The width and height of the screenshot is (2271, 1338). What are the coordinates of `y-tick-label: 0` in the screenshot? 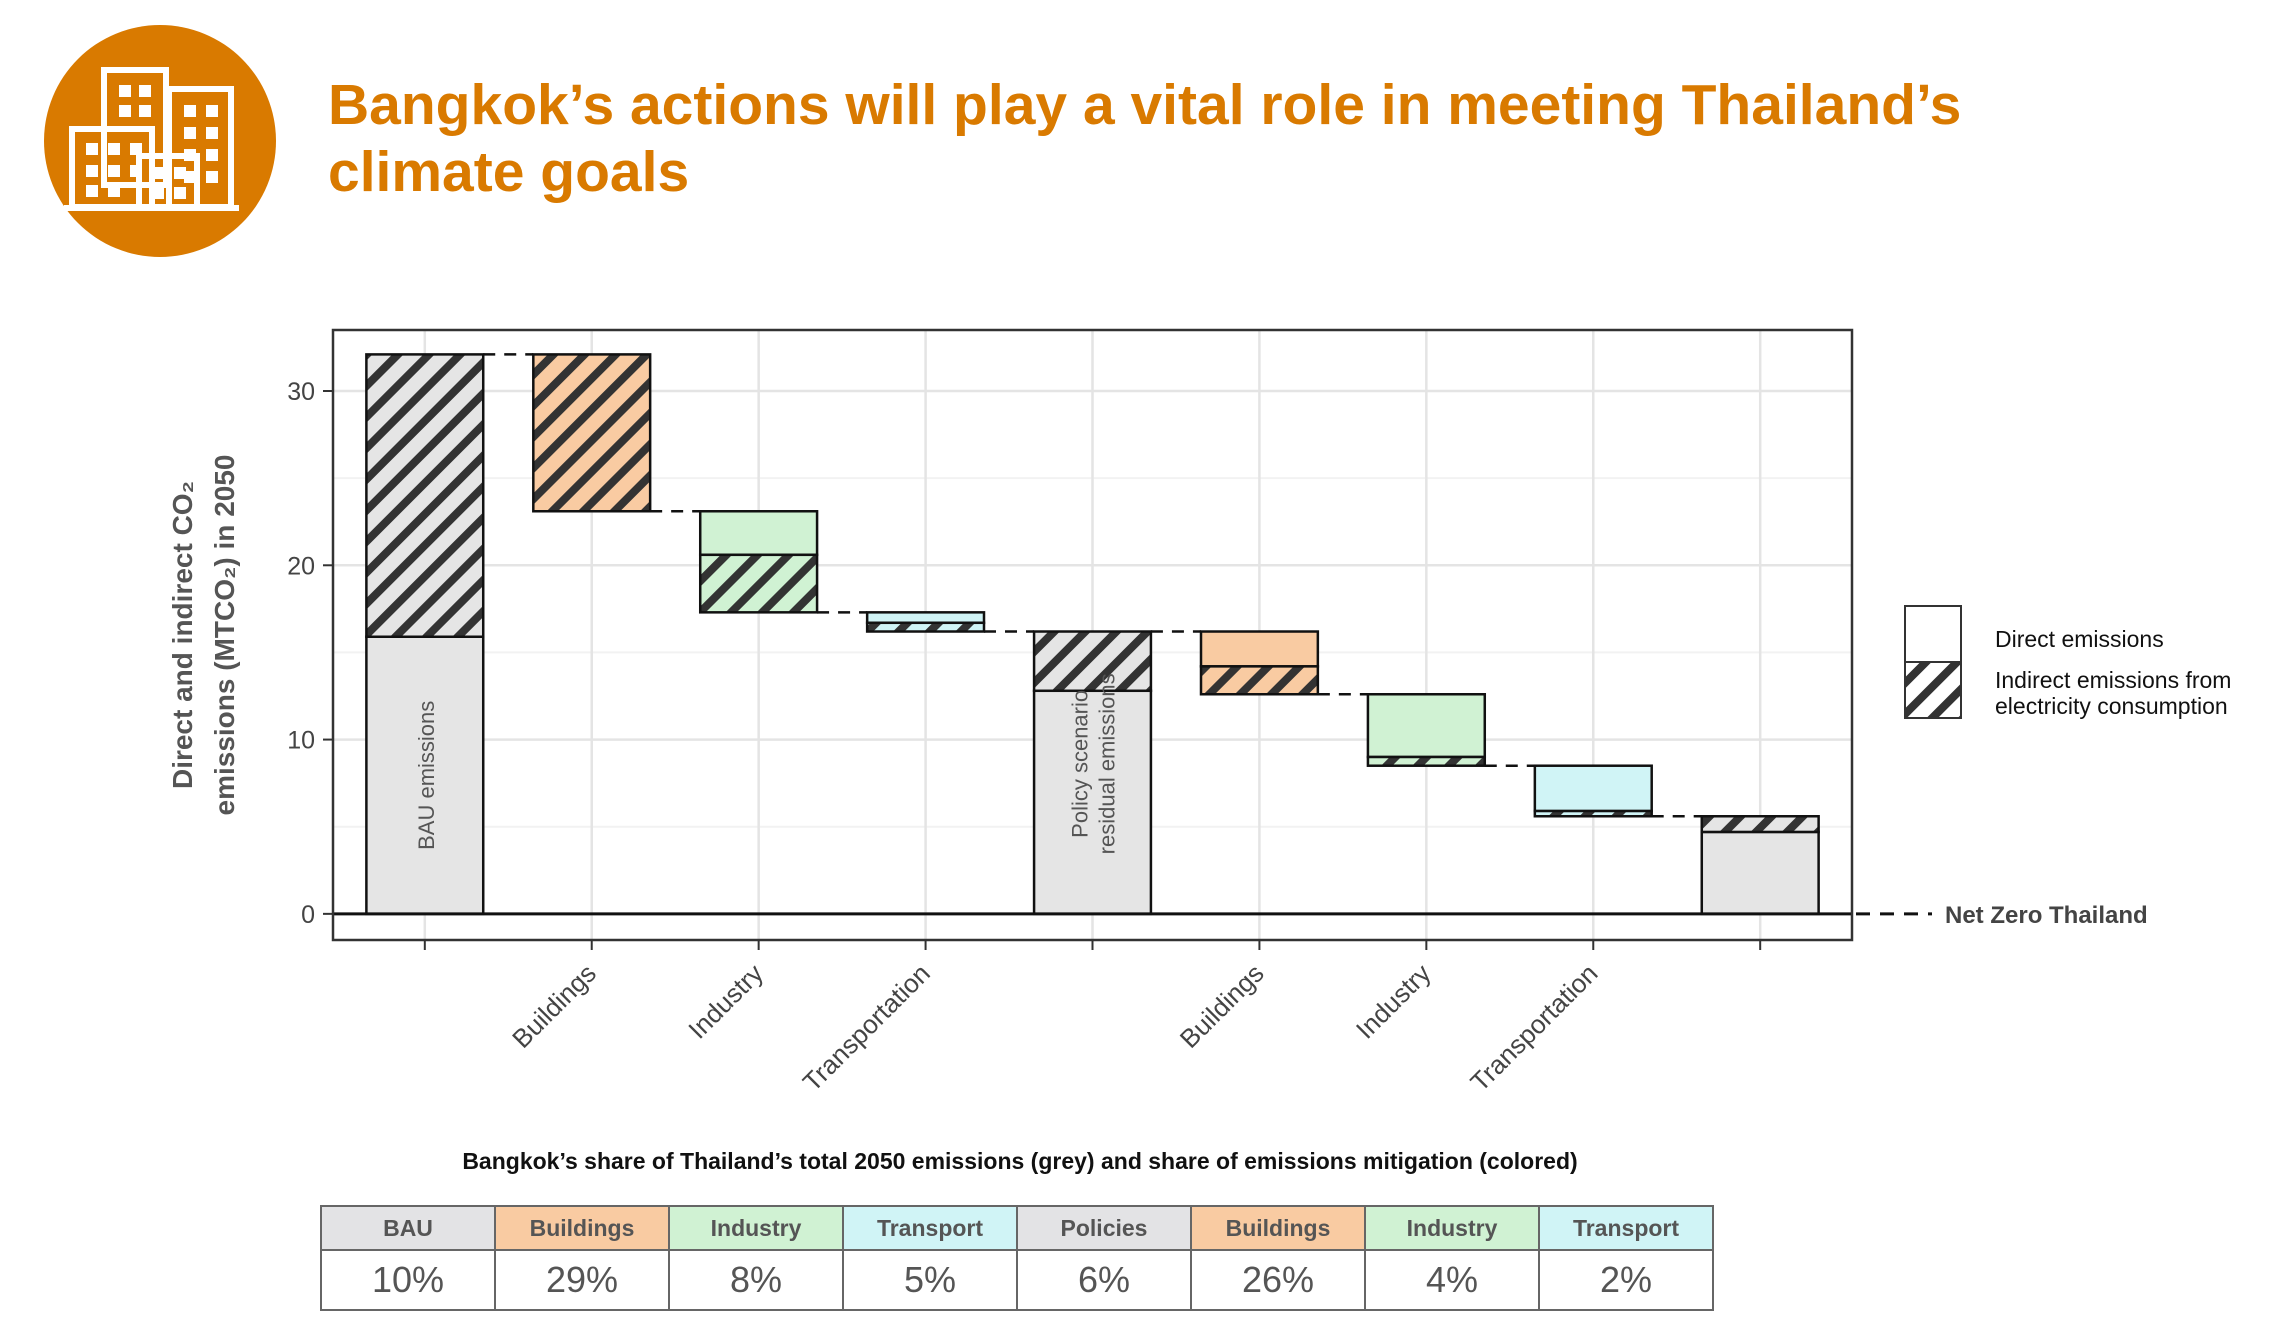 It's located at (308, 915).